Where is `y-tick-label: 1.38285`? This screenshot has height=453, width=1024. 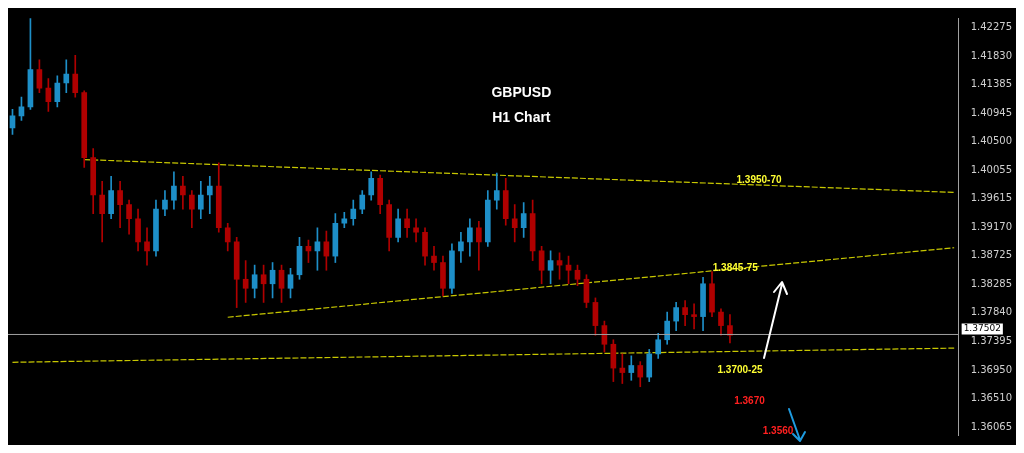
y-tick-label: 1.38285 is located at coordinates (991, 283).